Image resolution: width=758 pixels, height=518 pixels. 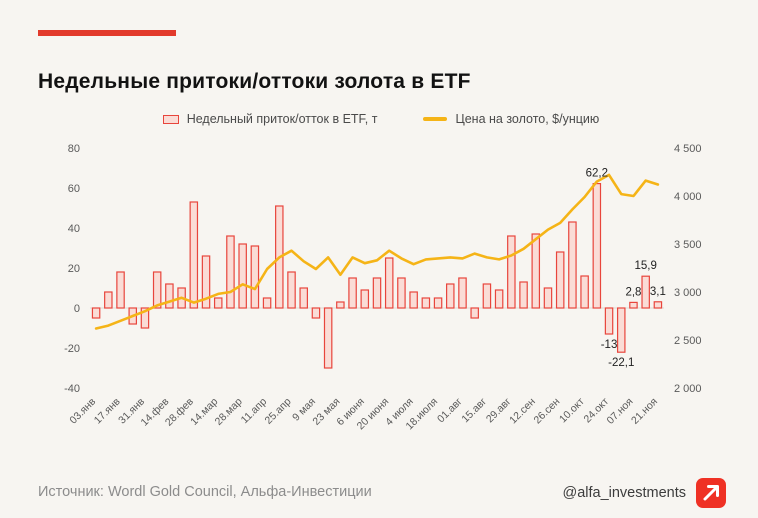 I want to click on svg-text: 25.апр, so click(x=278, y=411).